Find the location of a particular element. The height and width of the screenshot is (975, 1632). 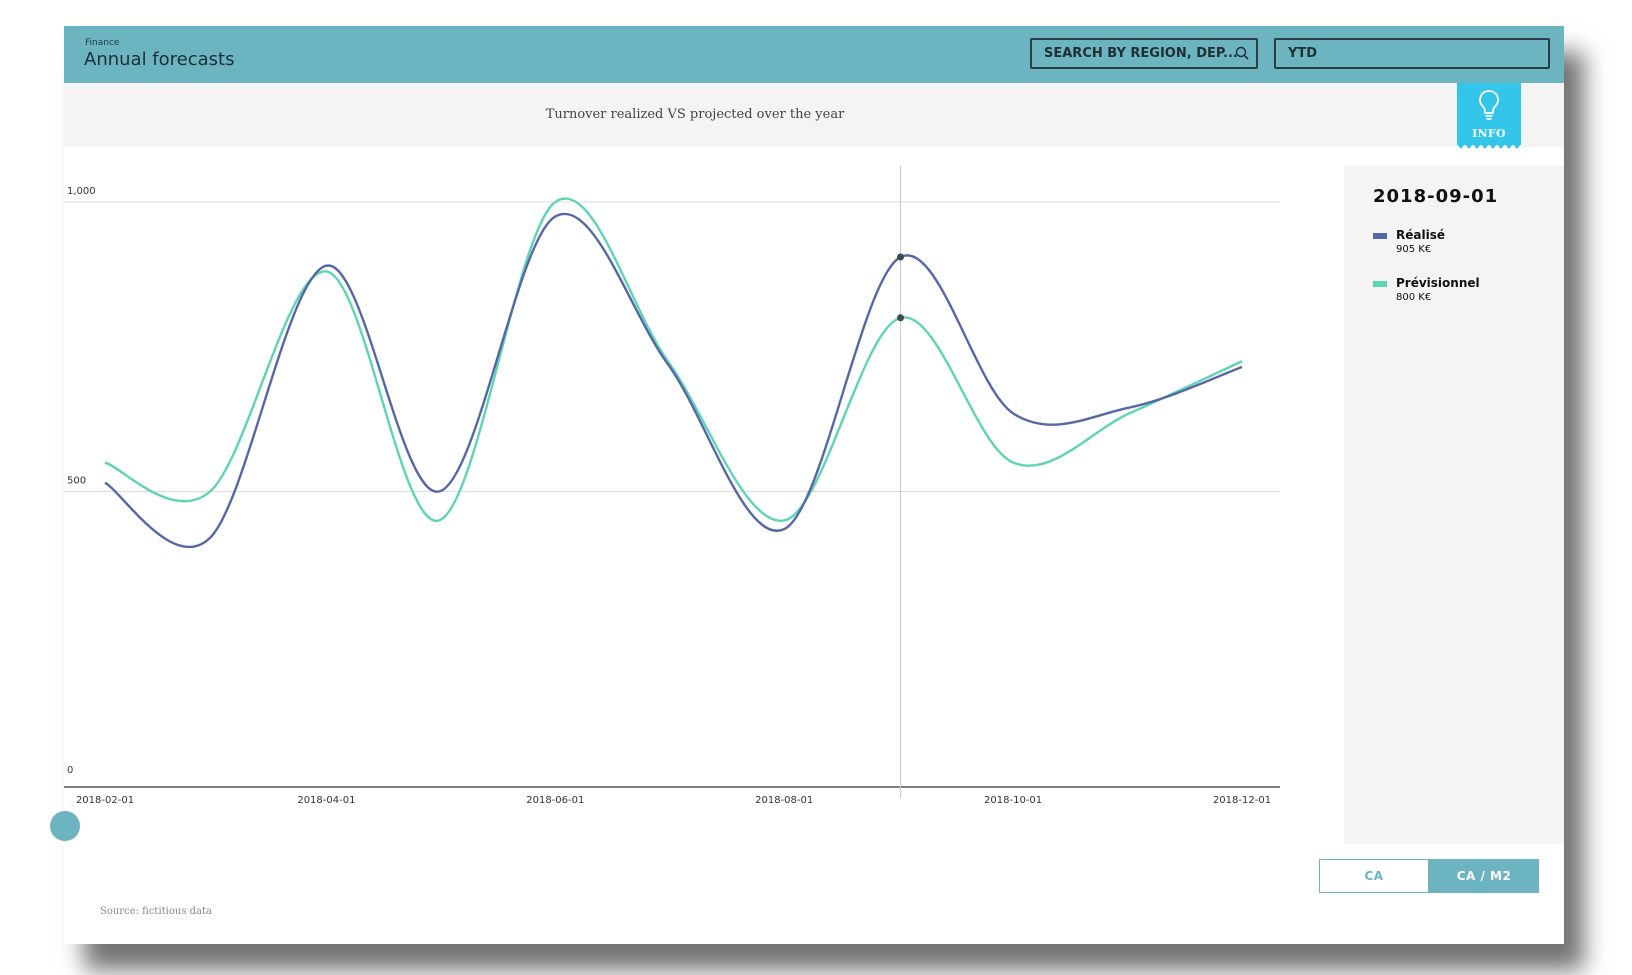

info-button: INFO is located at coordinates (1489, 116).